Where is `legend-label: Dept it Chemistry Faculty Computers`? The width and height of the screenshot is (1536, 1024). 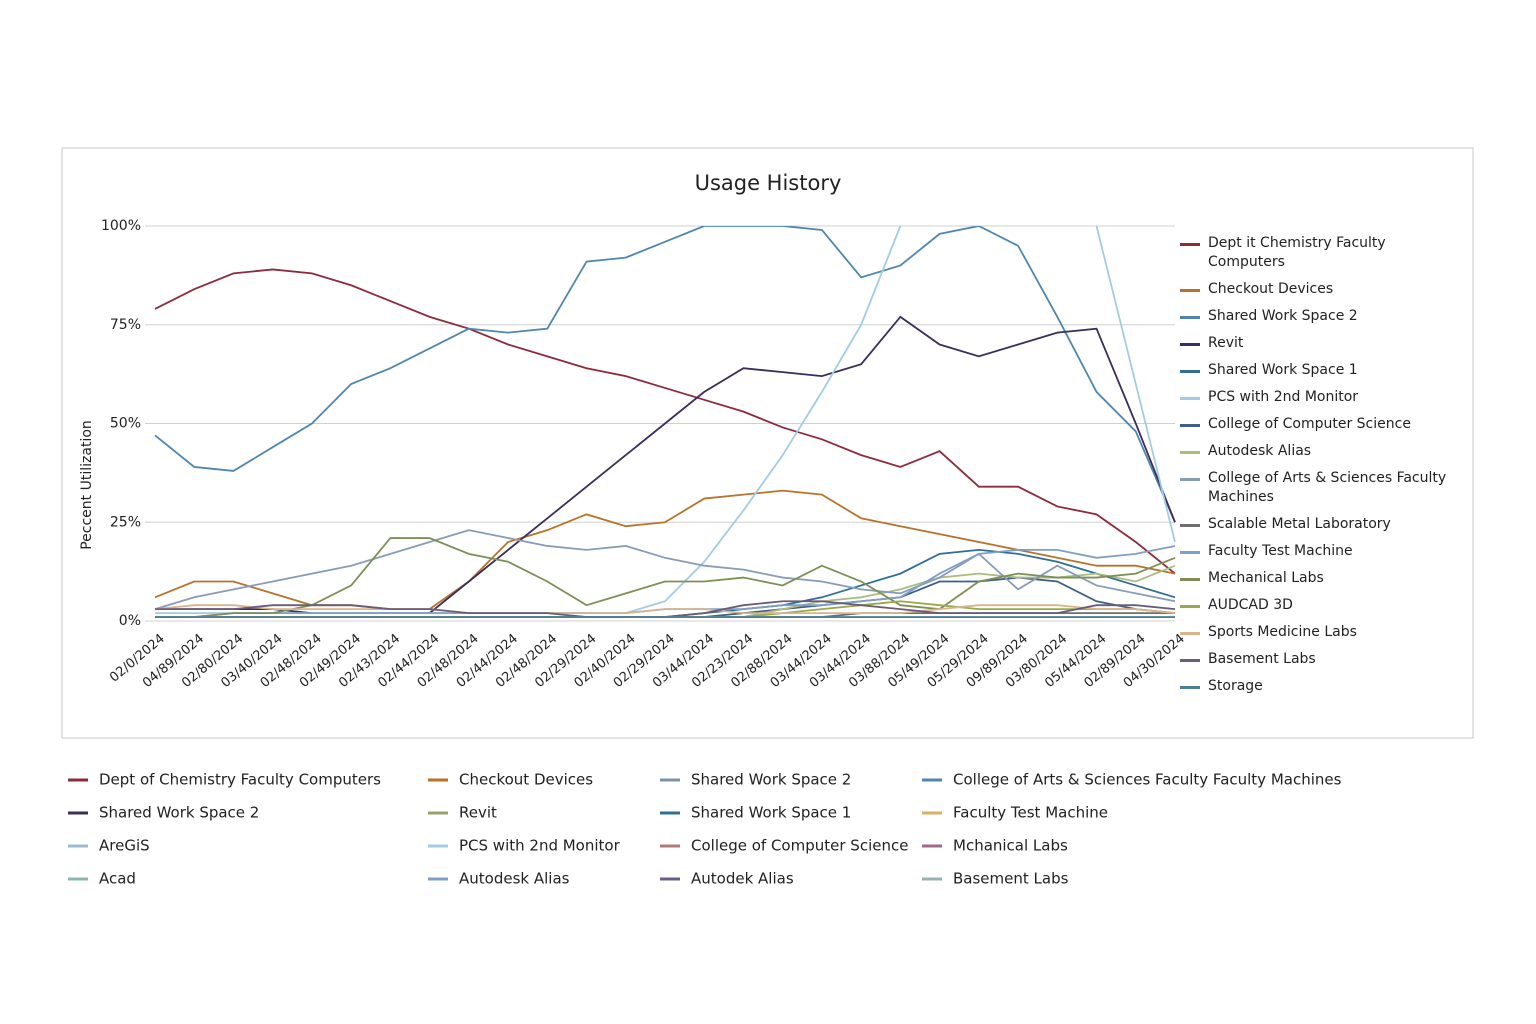
legend-label: Dept it Chemistry Faculty Computers is located at coordinates (1297, 252).